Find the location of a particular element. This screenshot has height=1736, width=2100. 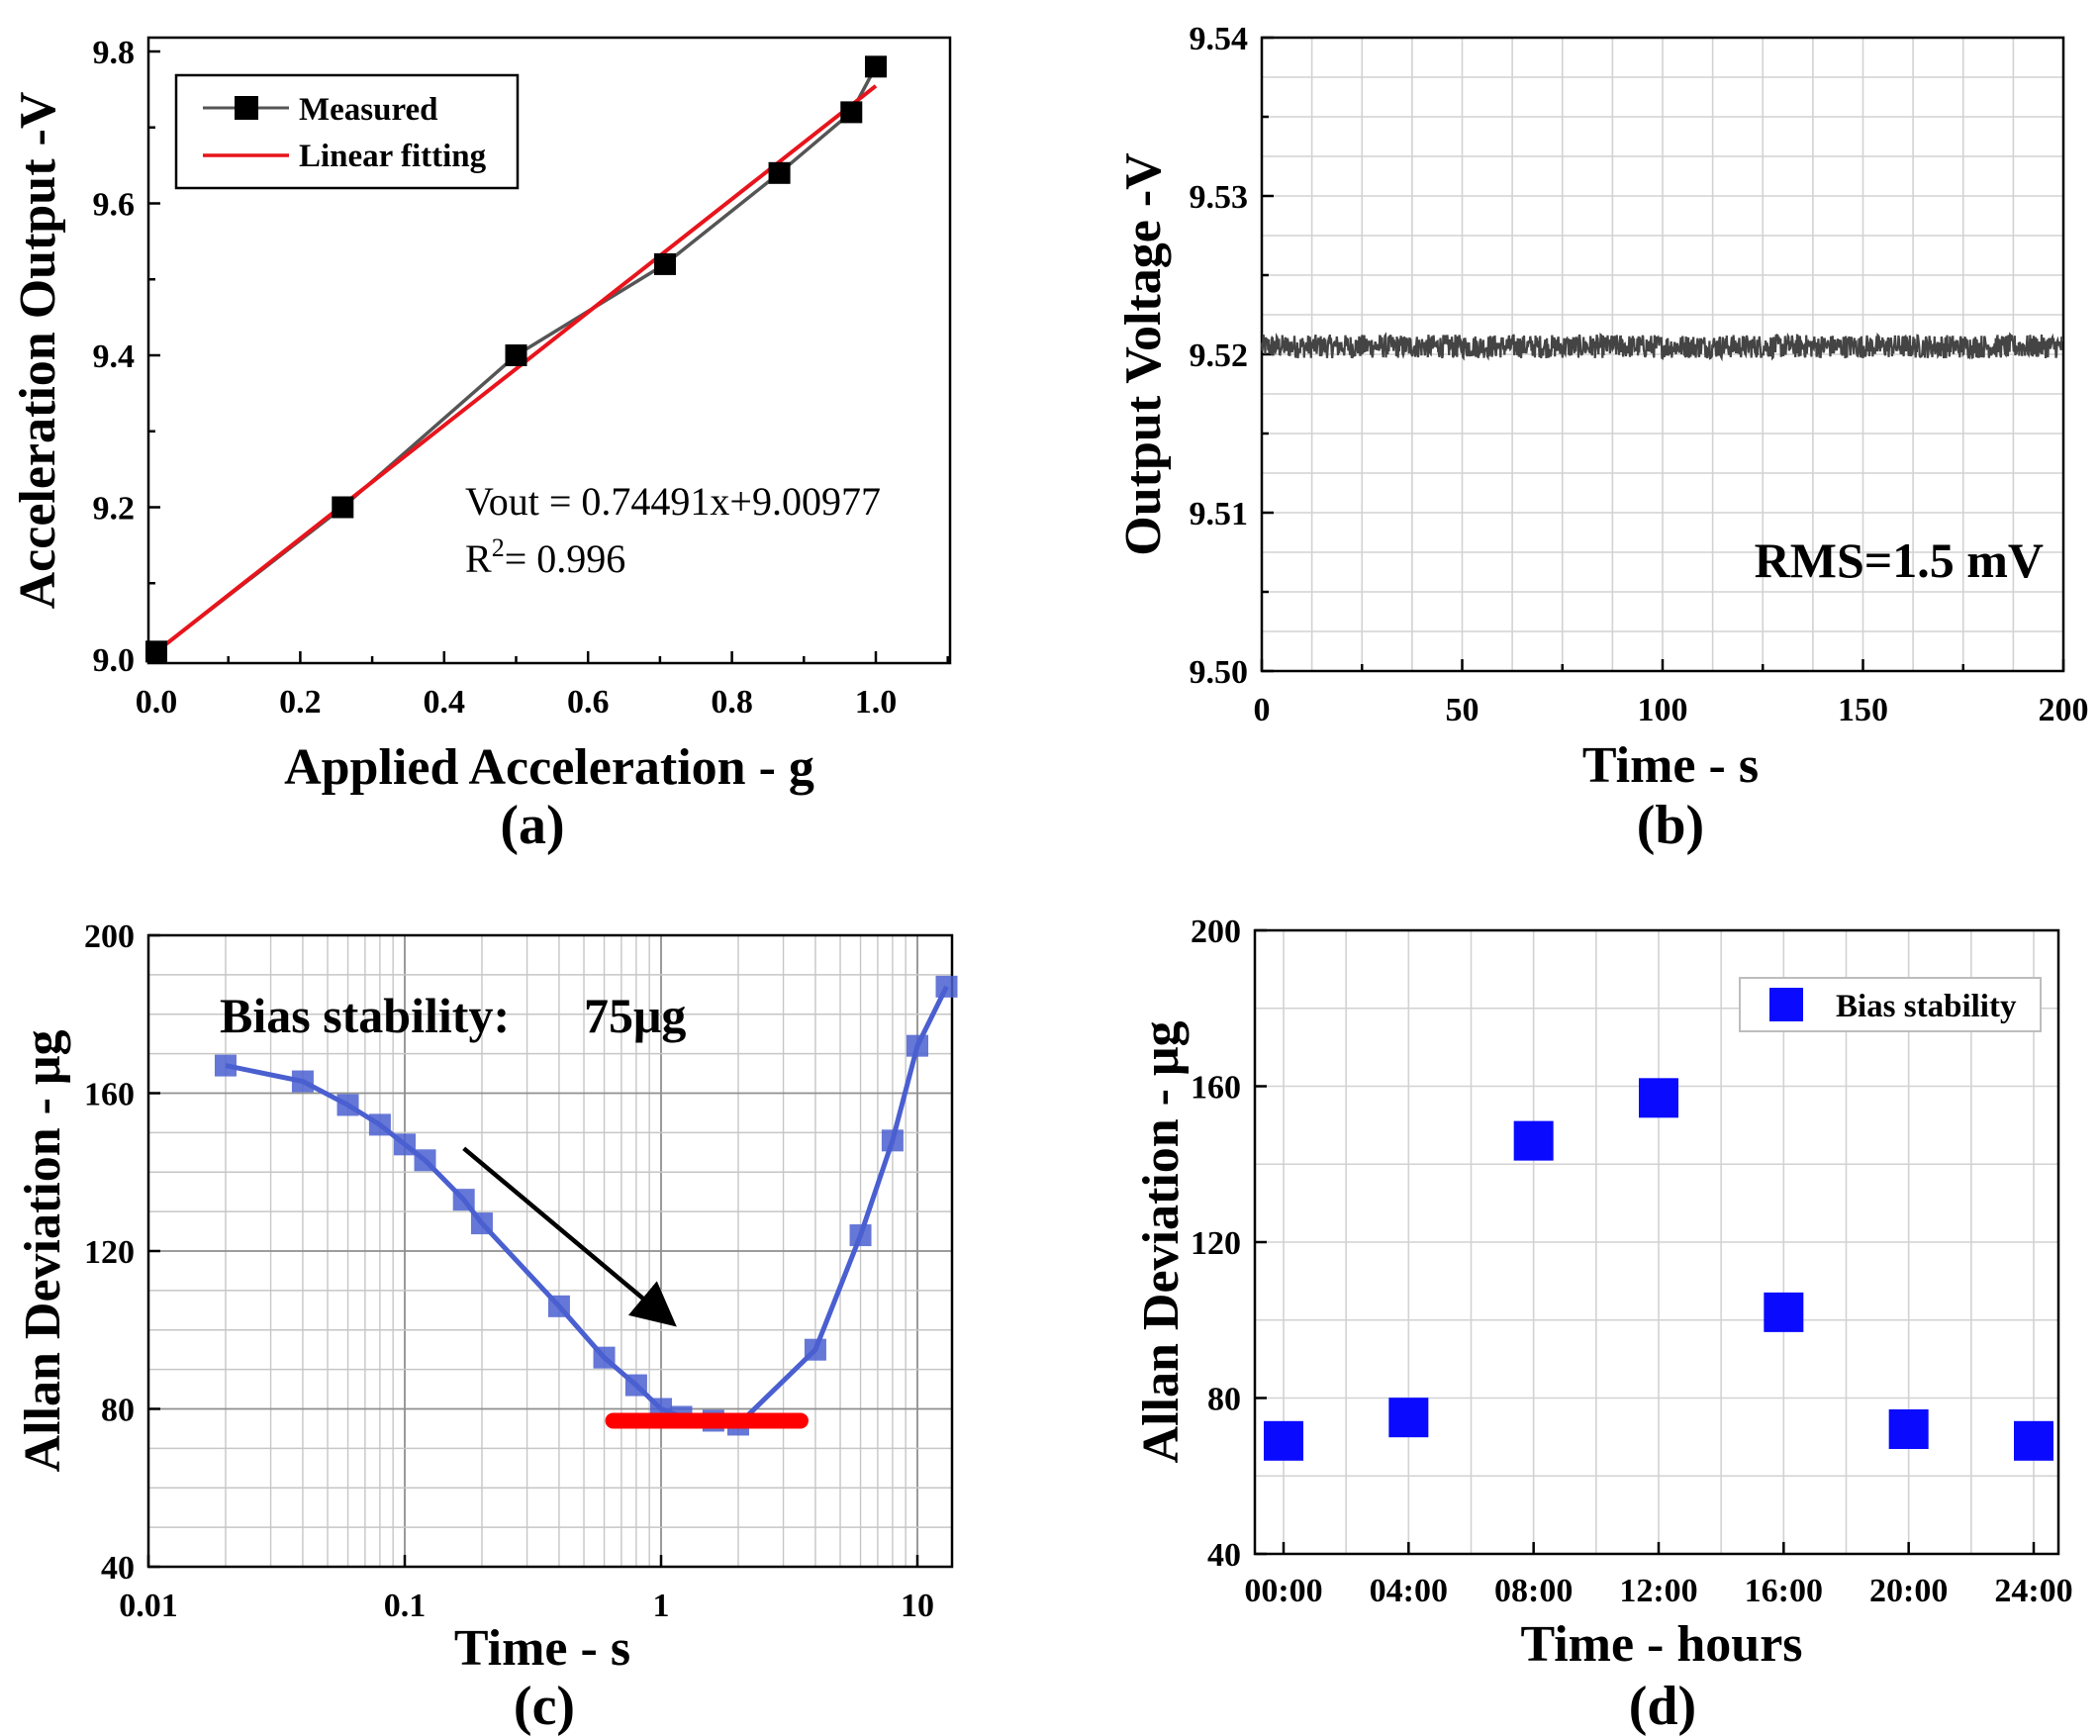

r-squared-value: = 0.996 is located at coordinates (565, 558).